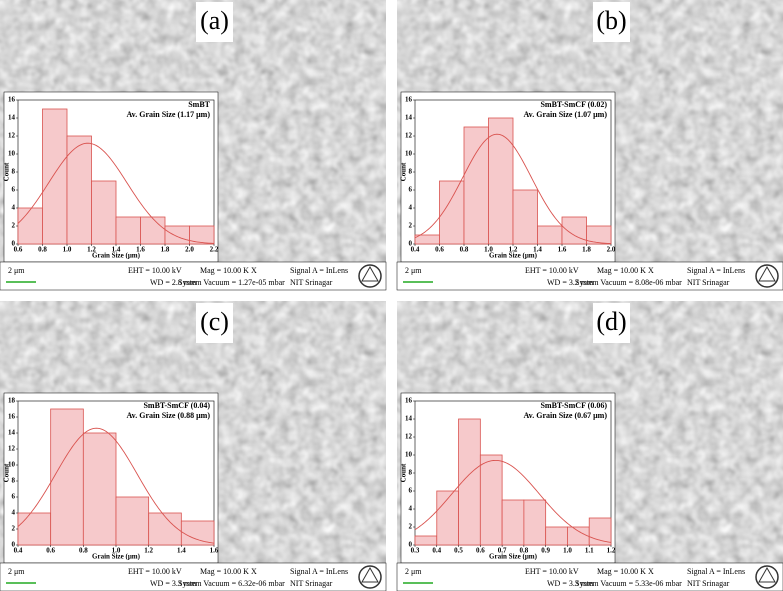 The height and width of the screenshot is (591, 783). What do you see at coordinates (545, 551) in the screenshot?
I see `x-tick-label: 0.9` at bounding box center [545, 551].